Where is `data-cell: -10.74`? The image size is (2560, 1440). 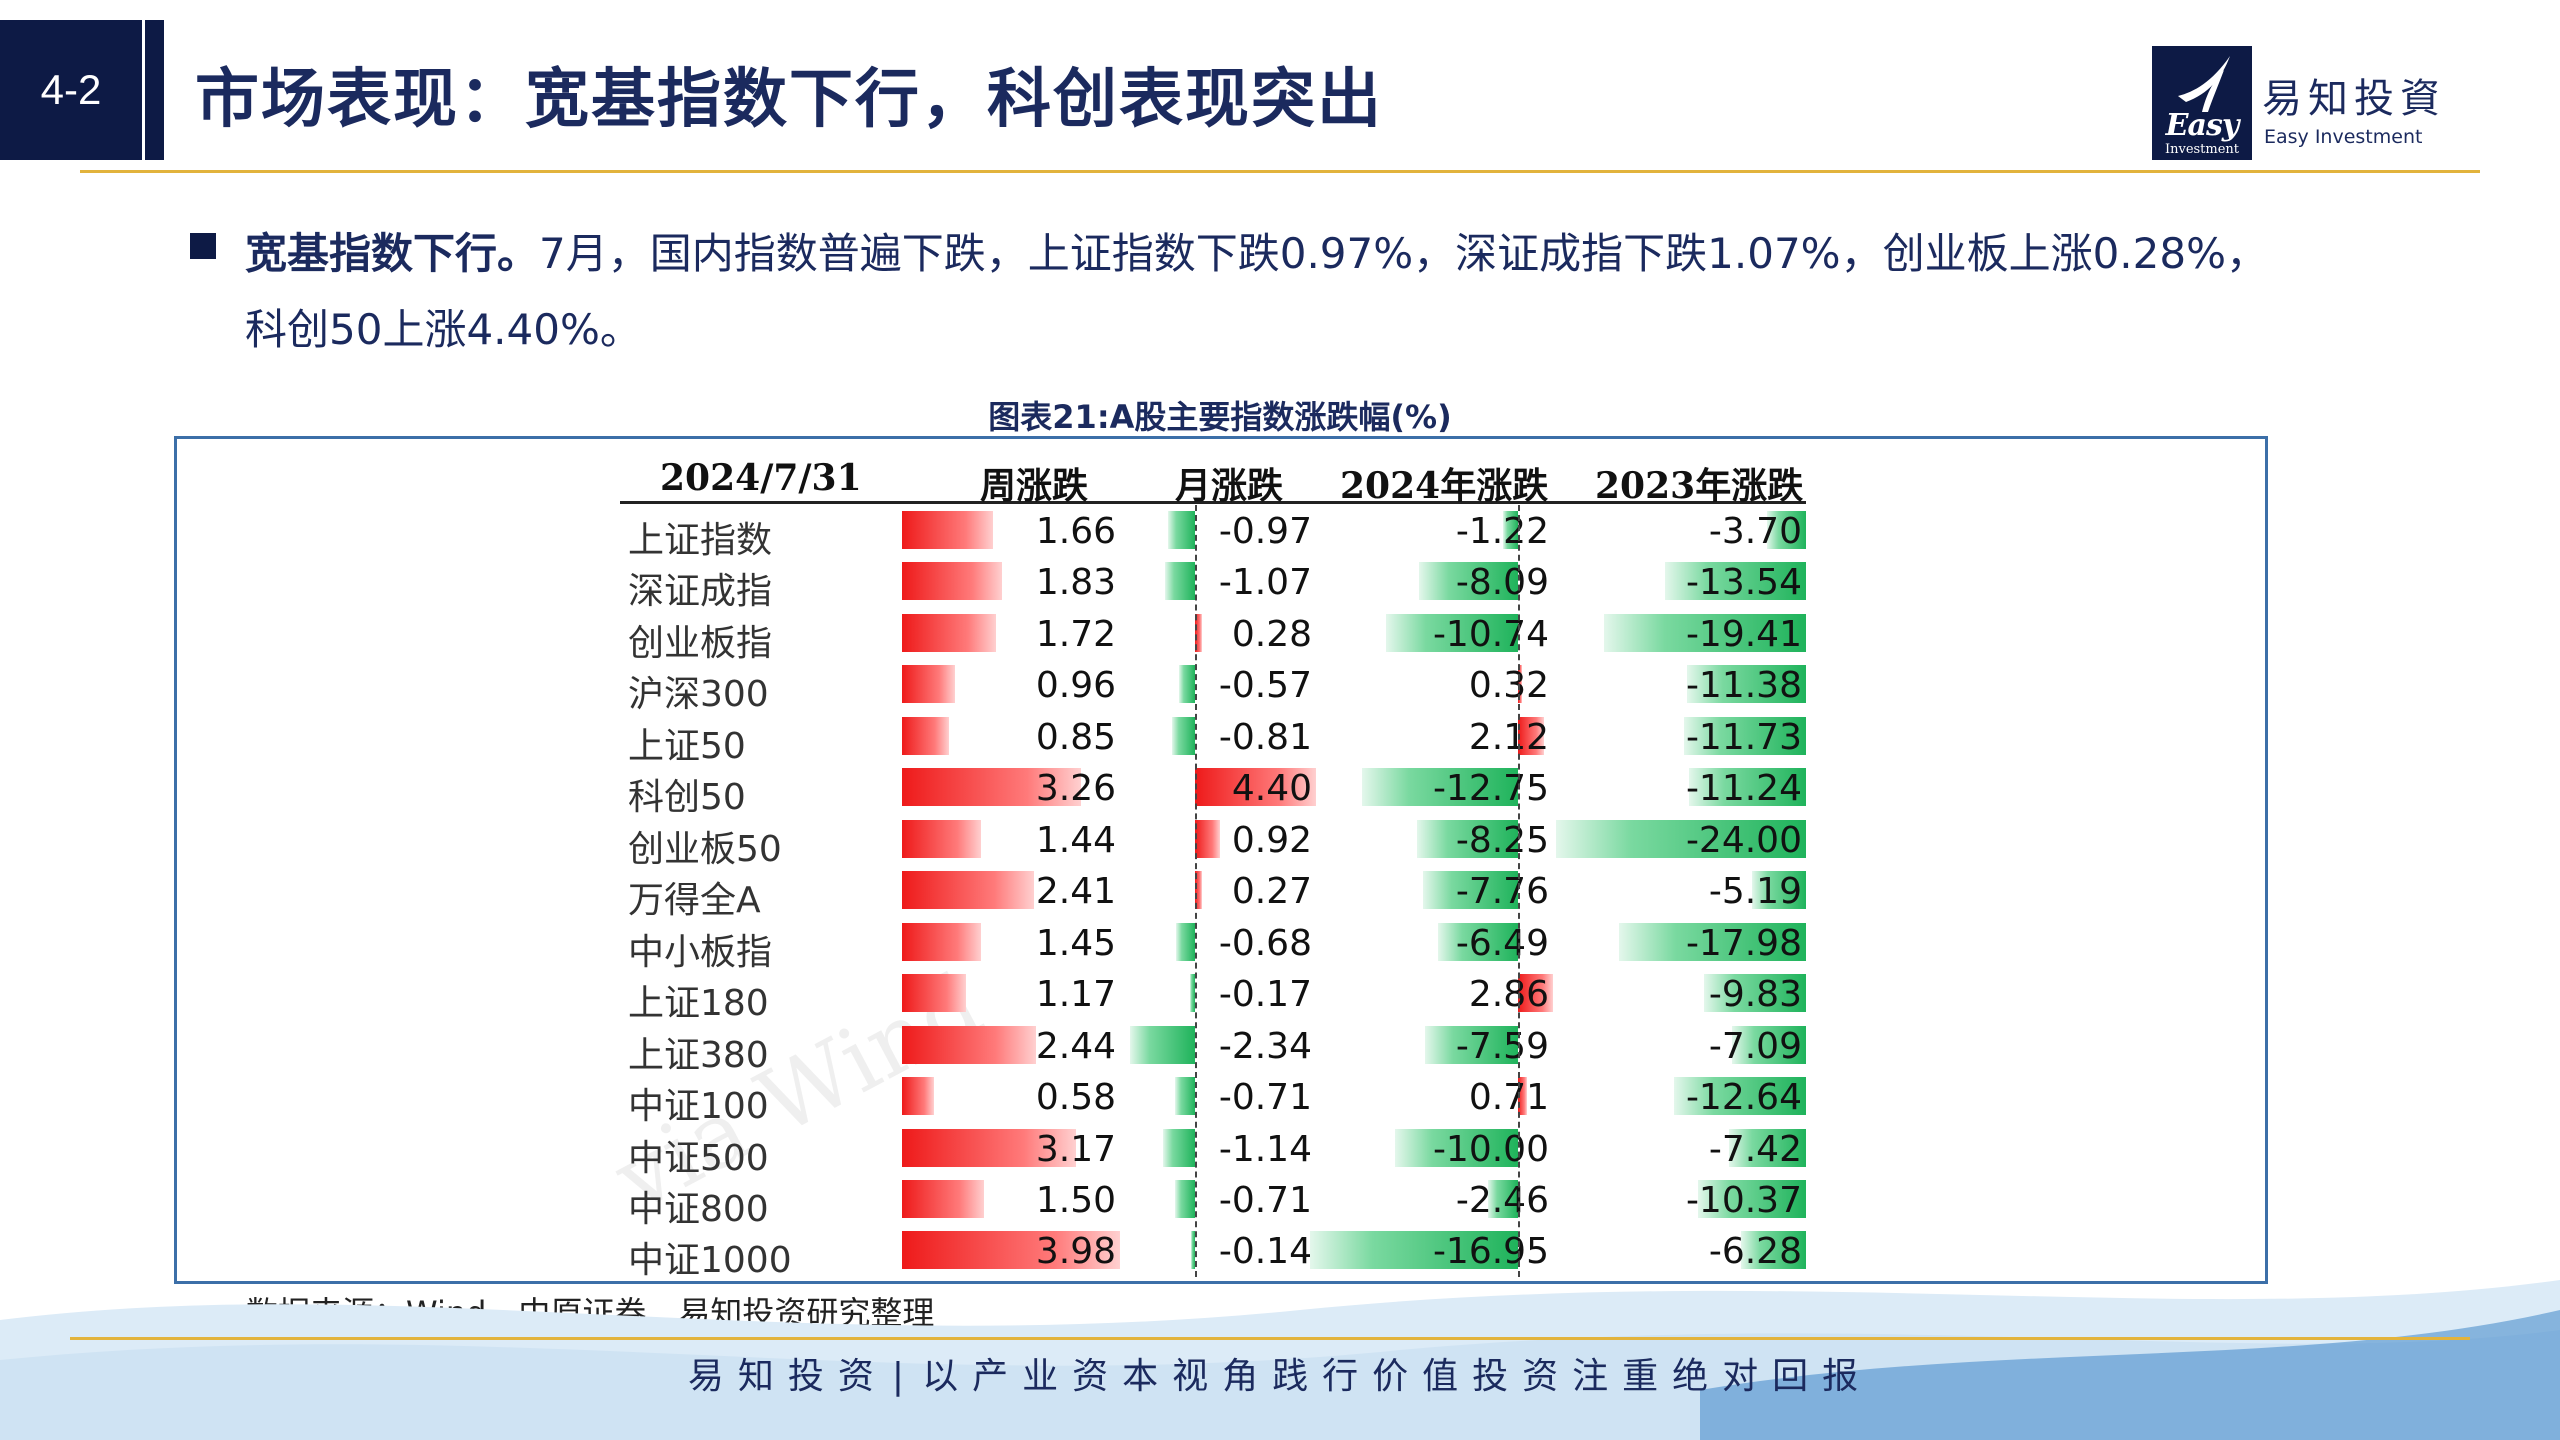
data-cell: -10.74 is located at coordinates (1431, 633).